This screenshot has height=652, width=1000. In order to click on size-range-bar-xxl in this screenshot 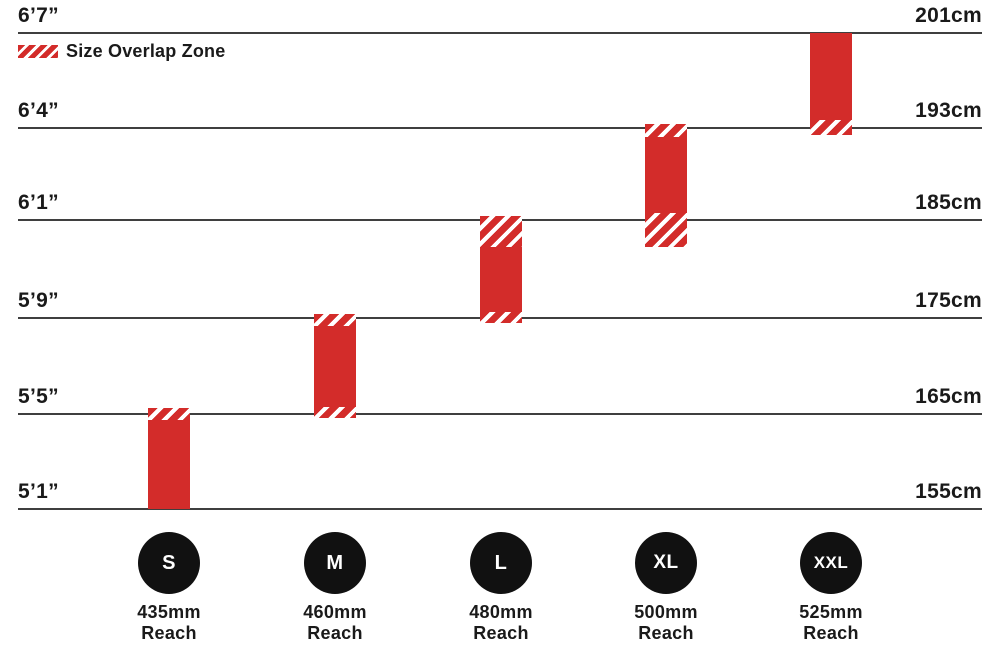, I will do `click(831, 76)`.